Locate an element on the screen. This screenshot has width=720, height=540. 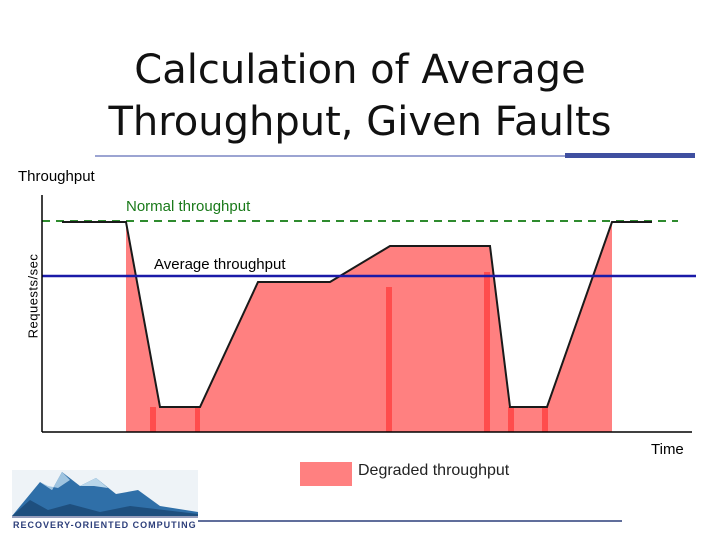
y-axis-label: Requests/sec is located at coordinates (33, 296).